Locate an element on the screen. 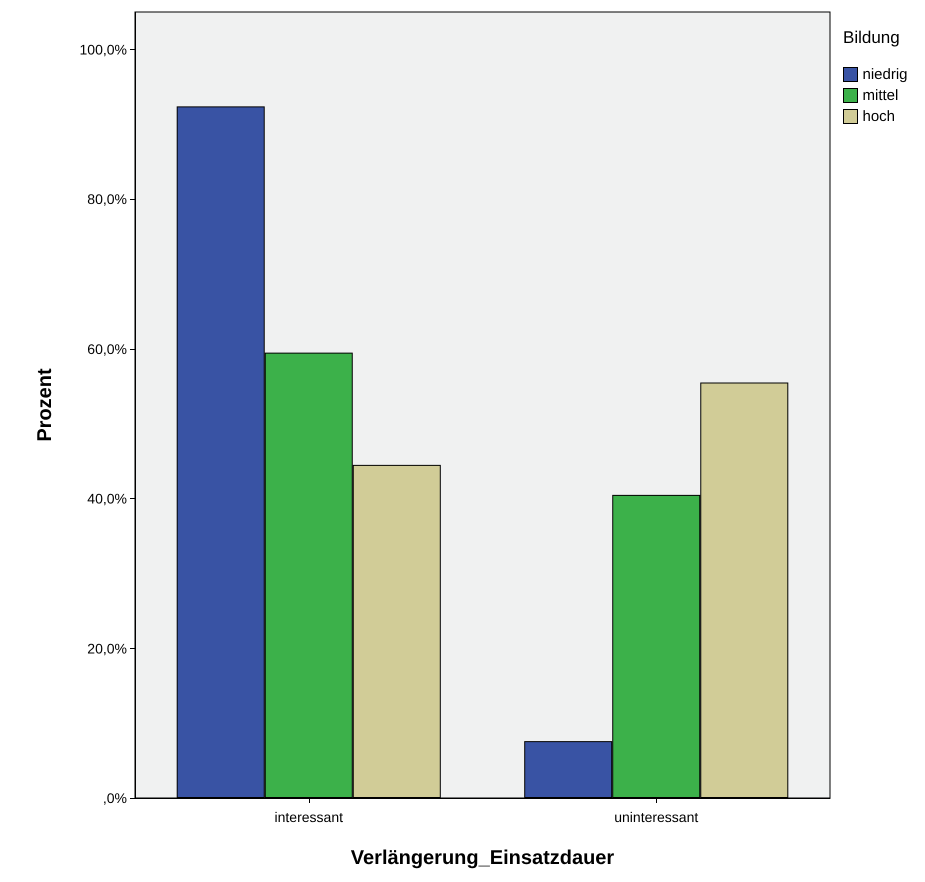  y-tick-label: ,0% is located at coordinates (114, 798).